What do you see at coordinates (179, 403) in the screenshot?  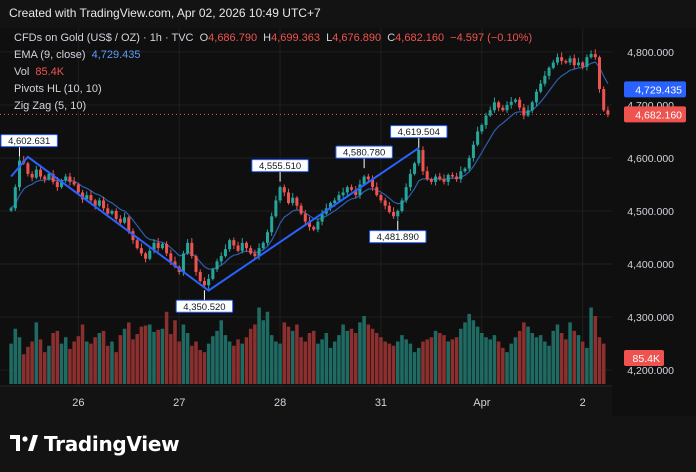 I see `x-tick-label: 27` at bounding box center [179, 403].